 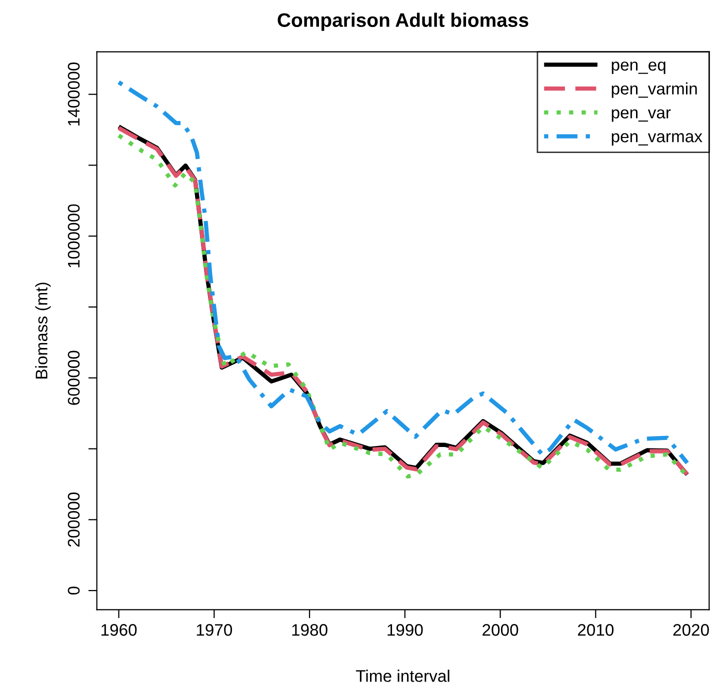 I want to click on y-tick-label: 1000000, so click(x=74, y=236).